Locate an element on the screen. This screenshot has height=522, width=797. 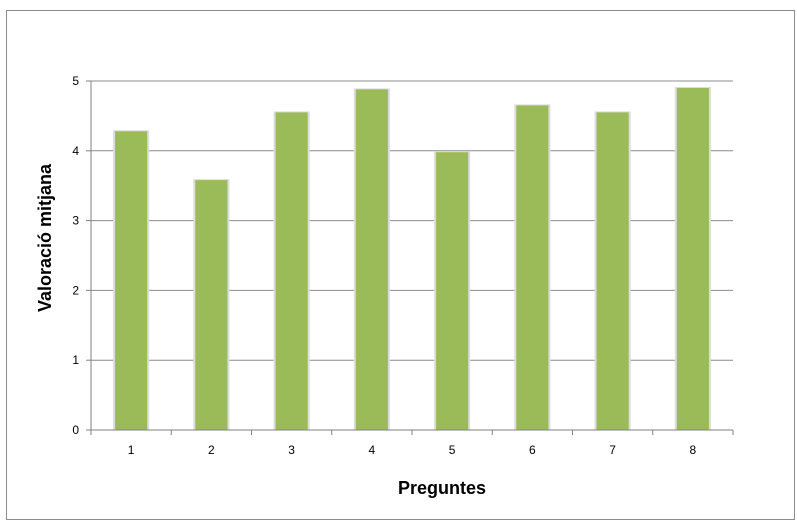
y-axis-title: Valoració mitjana is located at coordinates (45, 237).